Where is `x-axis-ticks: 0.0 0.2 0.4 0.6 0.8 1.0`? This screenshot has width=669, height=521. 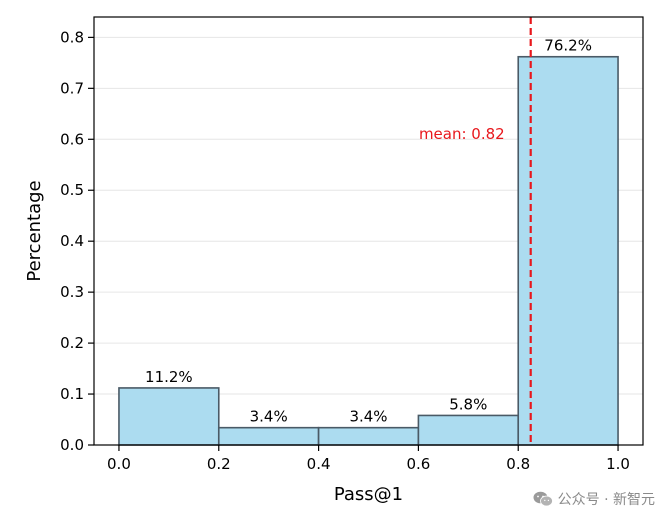
x-axis-ticks: 0.0 0.2 0.4 0.6 0.8 1.0 is located at coordinates (368, 459).